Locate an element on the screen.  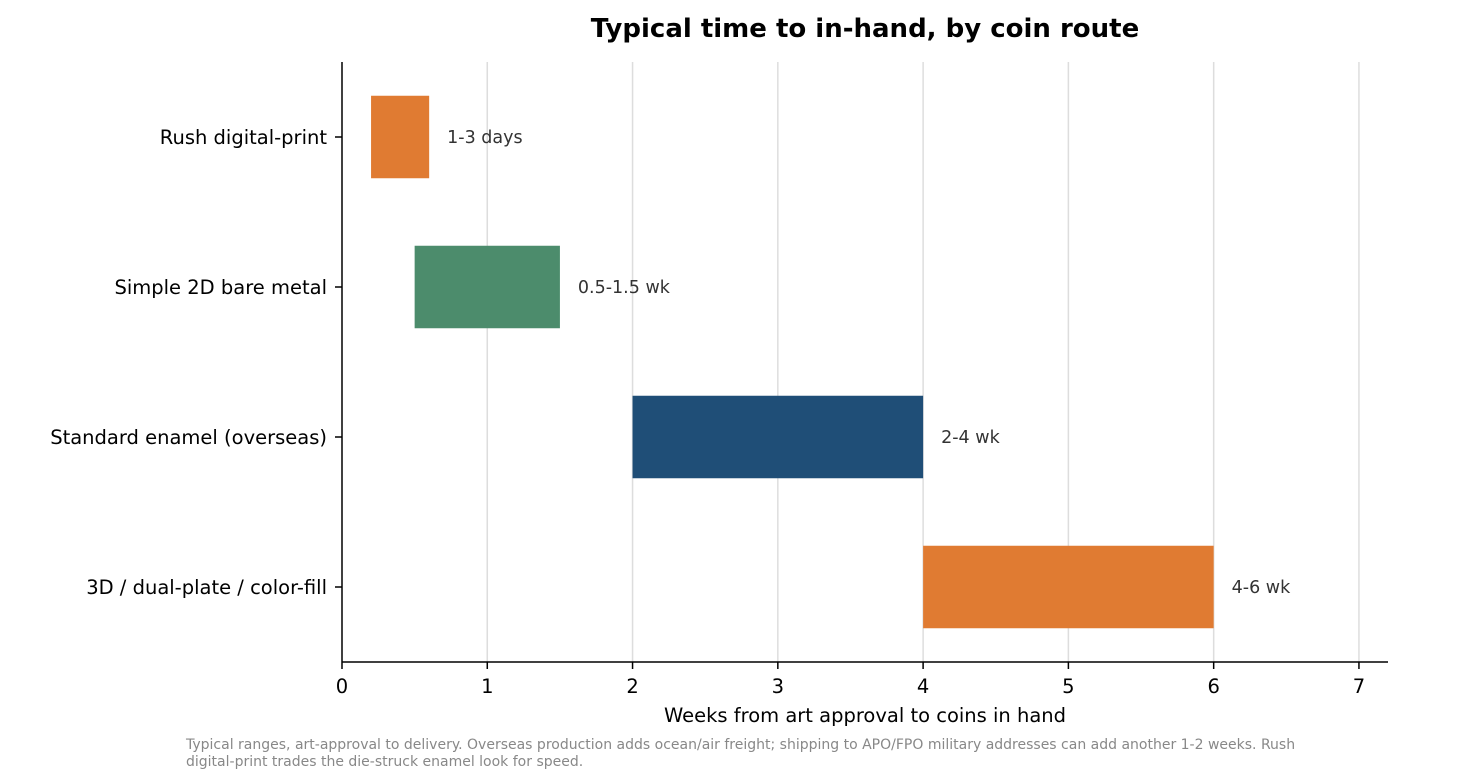
category-label: Simple 2D bare metal is located at coordinates (220, 287).